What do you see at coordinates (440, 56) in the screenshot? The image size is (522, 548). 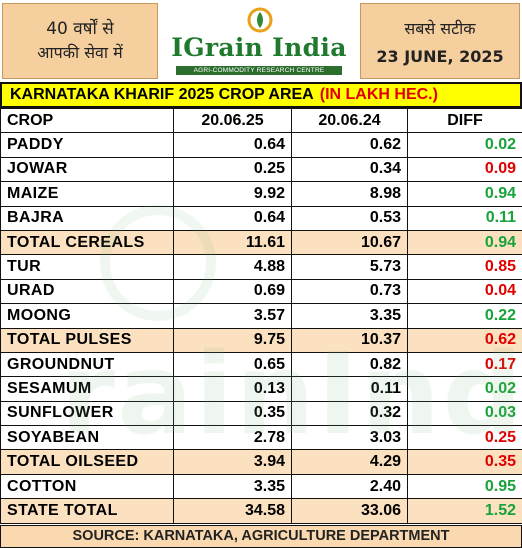 I see `report-date: 23 JUNE, 2025` at bounding box center [440, 56].